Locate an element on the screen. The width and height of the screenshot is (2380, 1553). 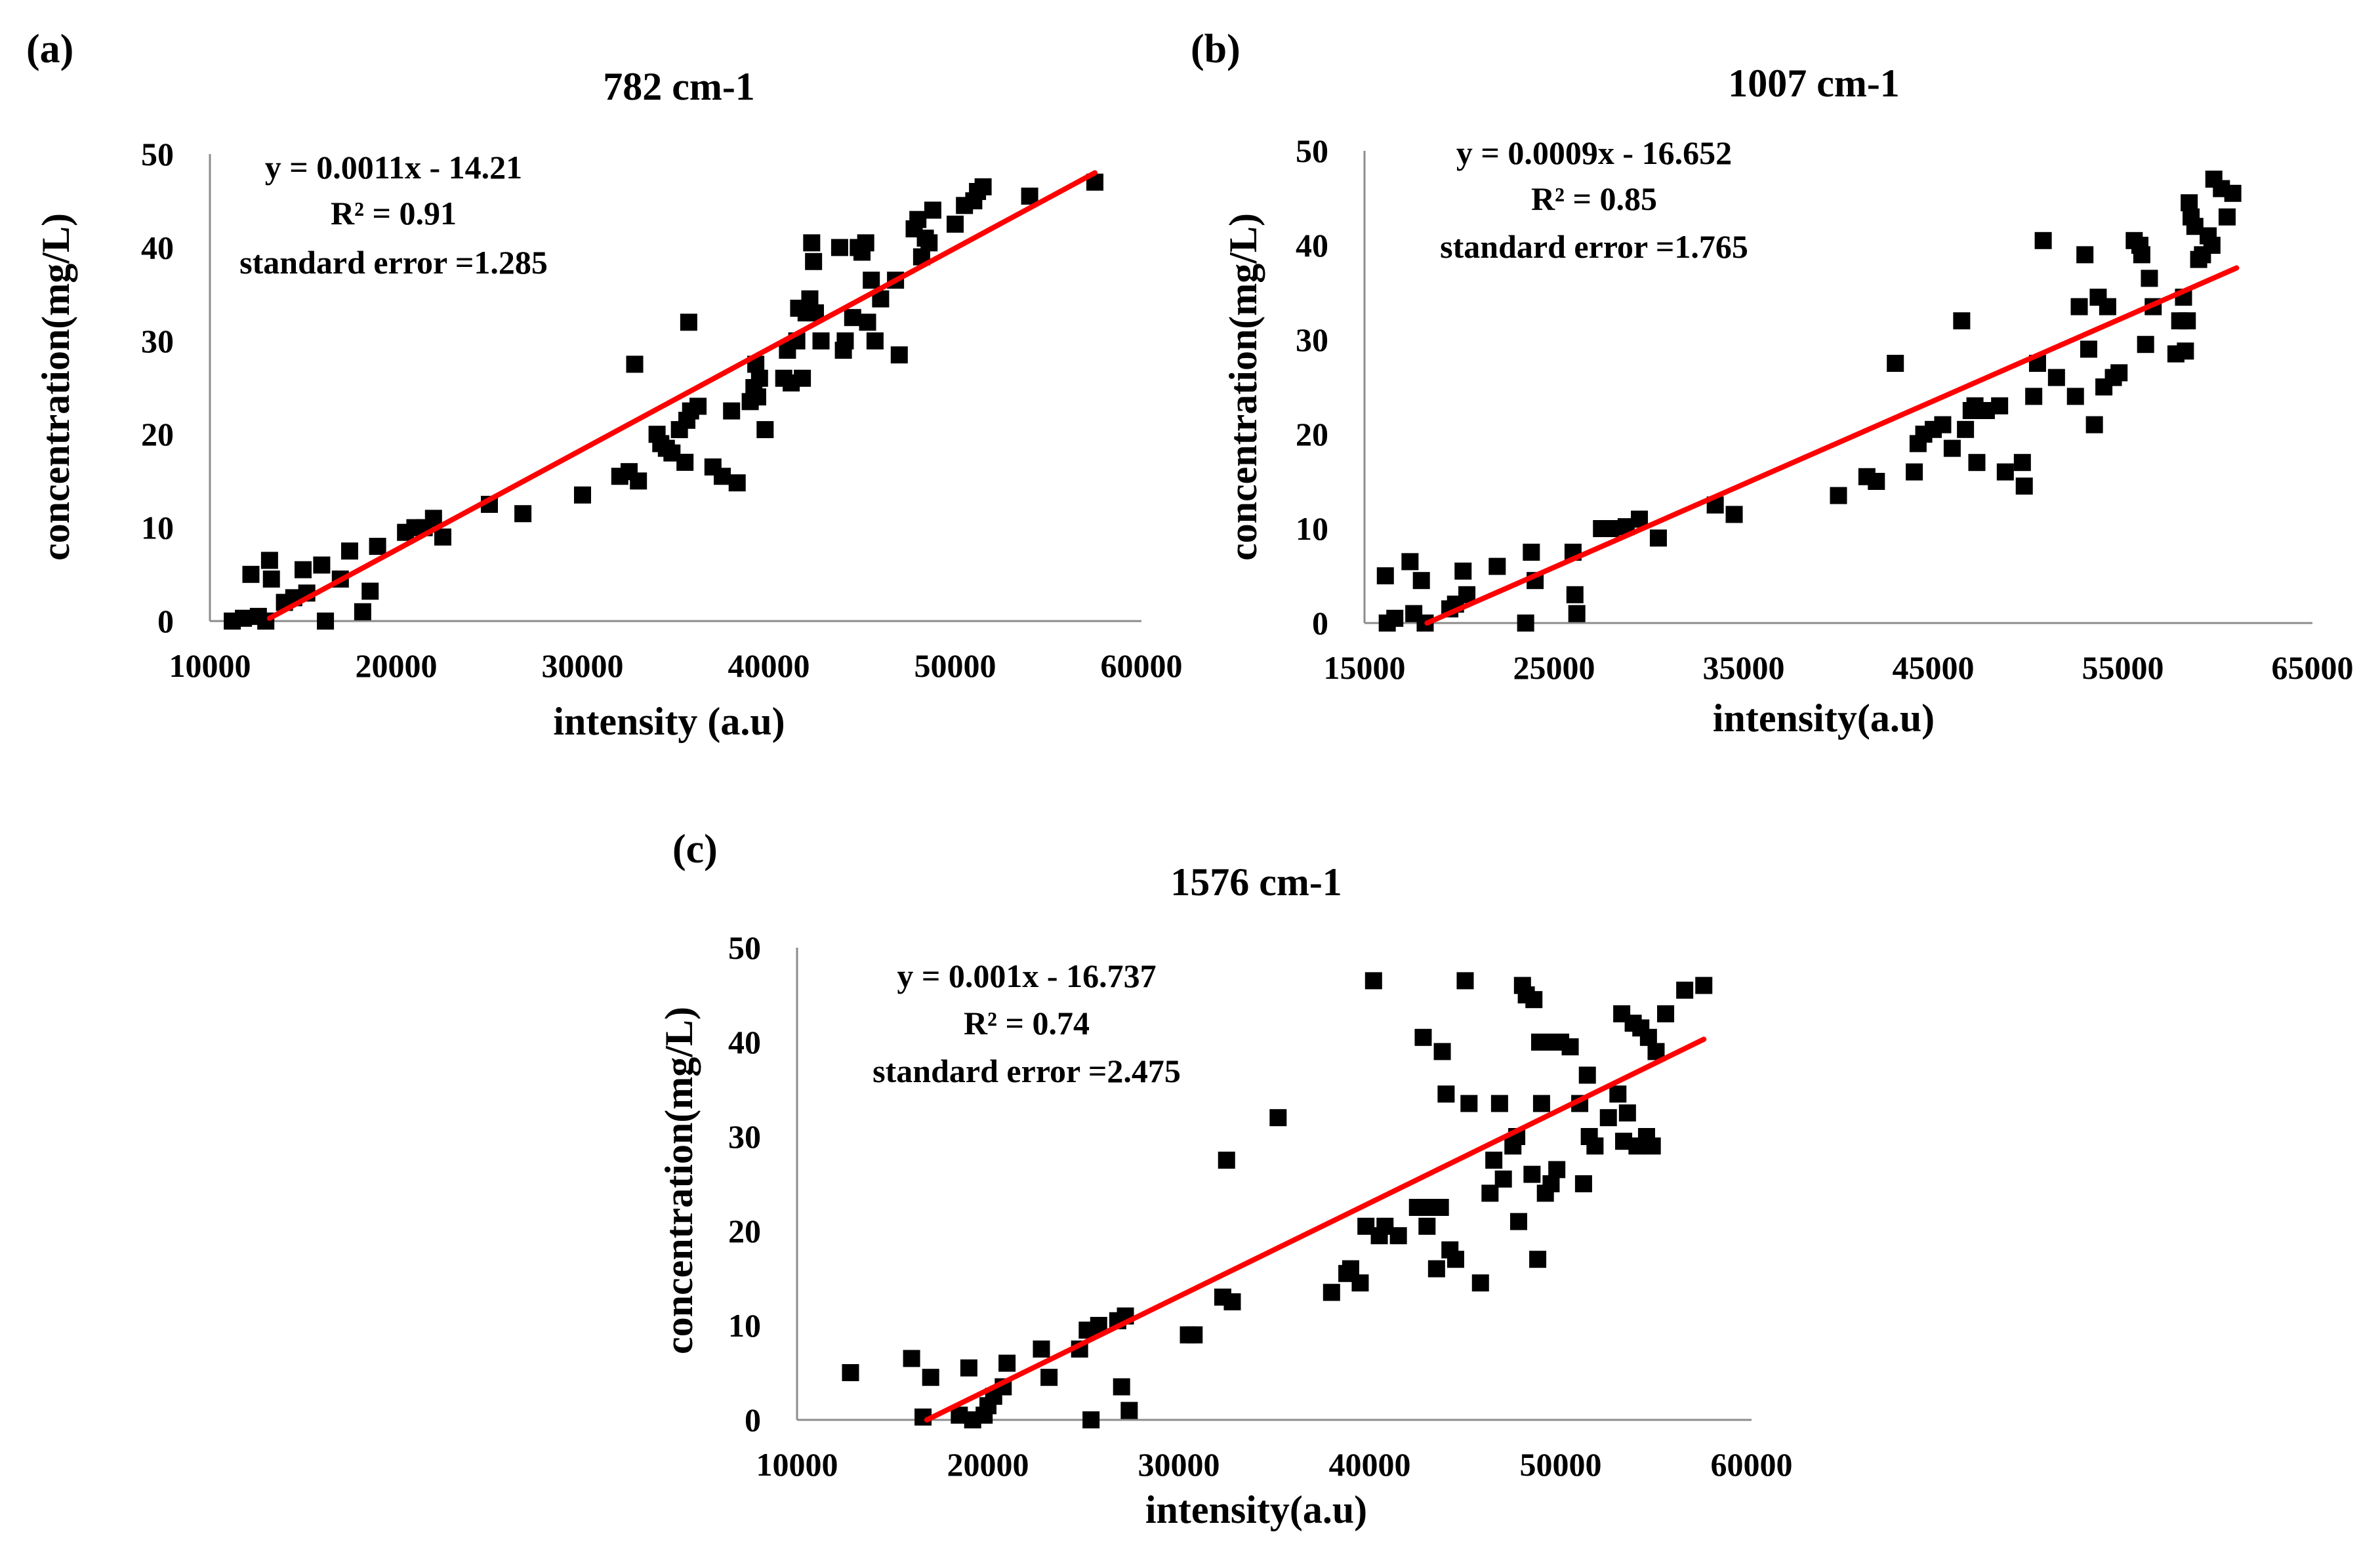
panel-label-b: (b) is located at coordinates (1216, 49).